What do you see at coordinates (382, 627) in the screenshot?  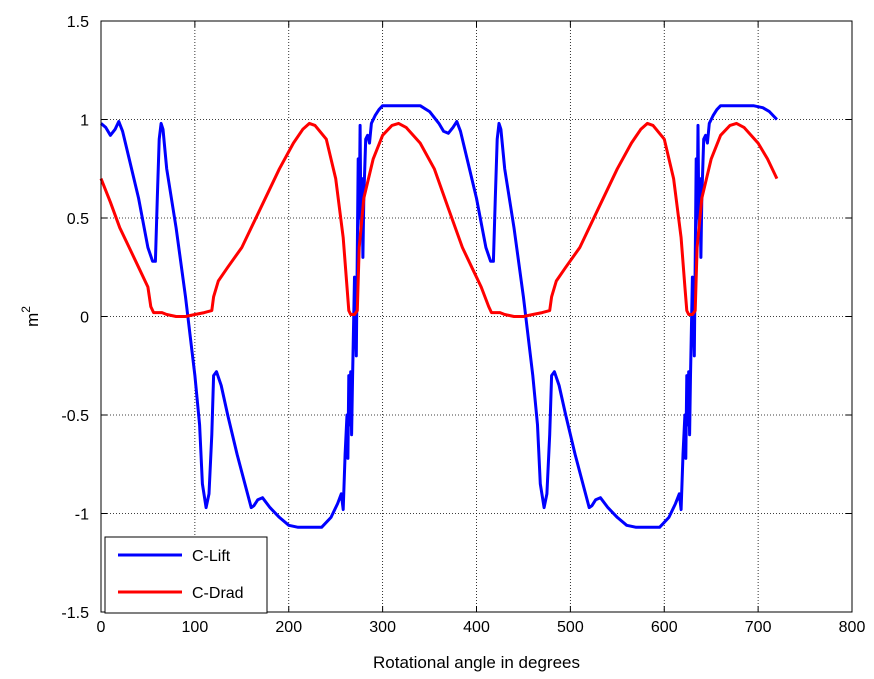 I see `x-tick-label: 300` at bounding box center [382, 627].